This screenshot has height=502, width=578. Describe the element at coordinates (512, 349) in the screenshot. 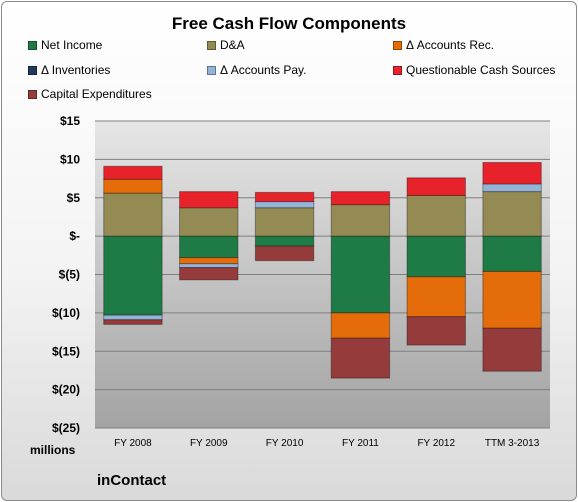

I see `bar-segment-capital-expenditures-ttm-3-2013` at that location.